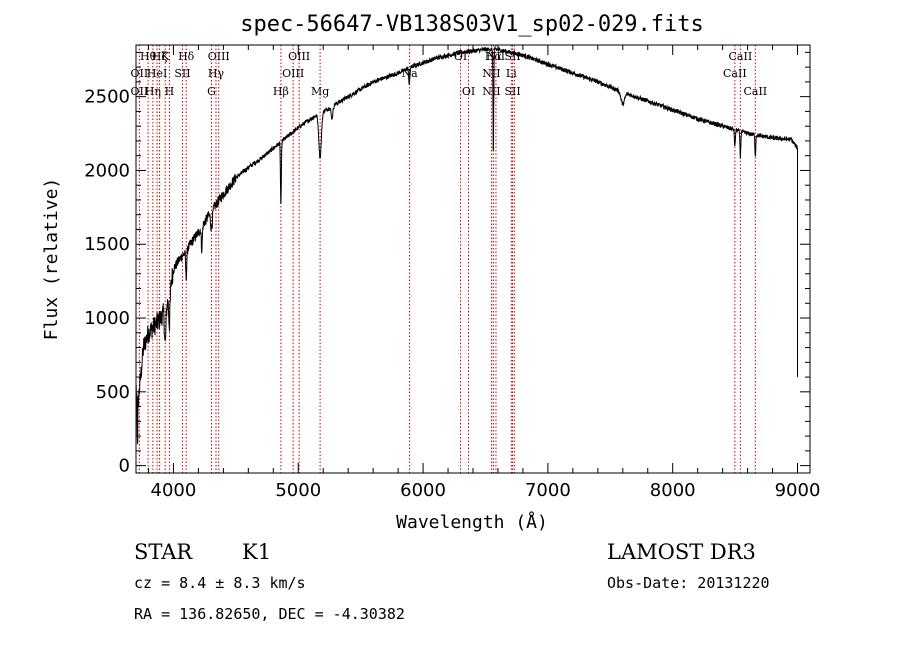 The height and width of the screenshot is (649, 900). Describe the element at coordinates (681, 552) in the screenshot. I see `survey-name: LAMOST DR3` at that location.